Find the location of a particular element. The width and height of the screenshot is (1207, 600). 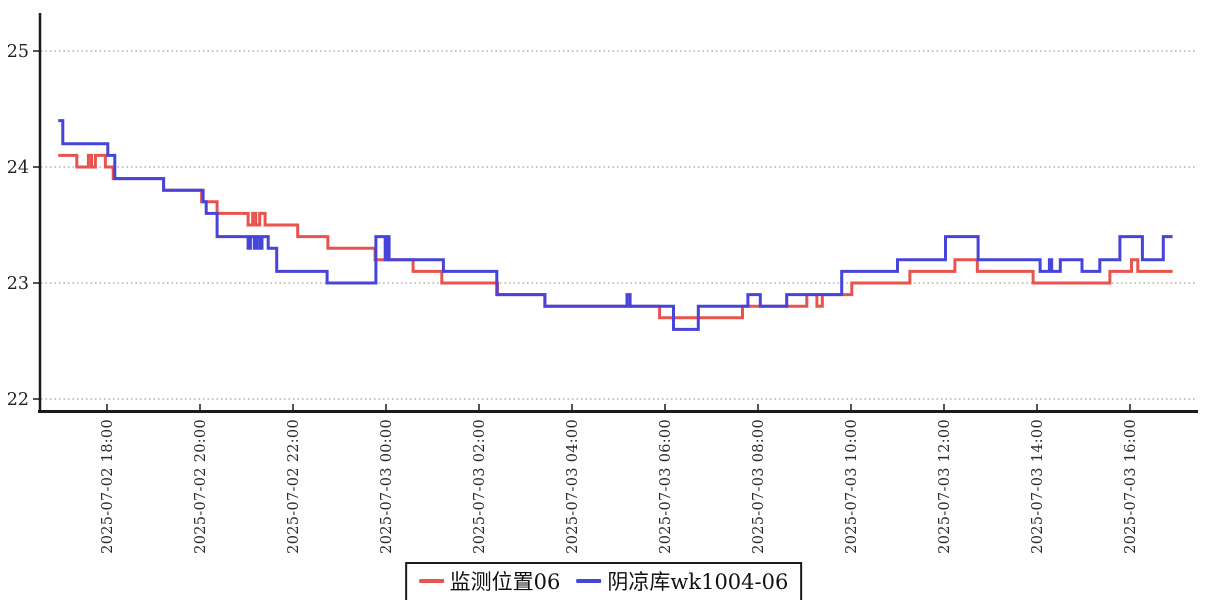

x-tick-label: 2025-07-03 14:00 is located at coordinates (1038, 486).